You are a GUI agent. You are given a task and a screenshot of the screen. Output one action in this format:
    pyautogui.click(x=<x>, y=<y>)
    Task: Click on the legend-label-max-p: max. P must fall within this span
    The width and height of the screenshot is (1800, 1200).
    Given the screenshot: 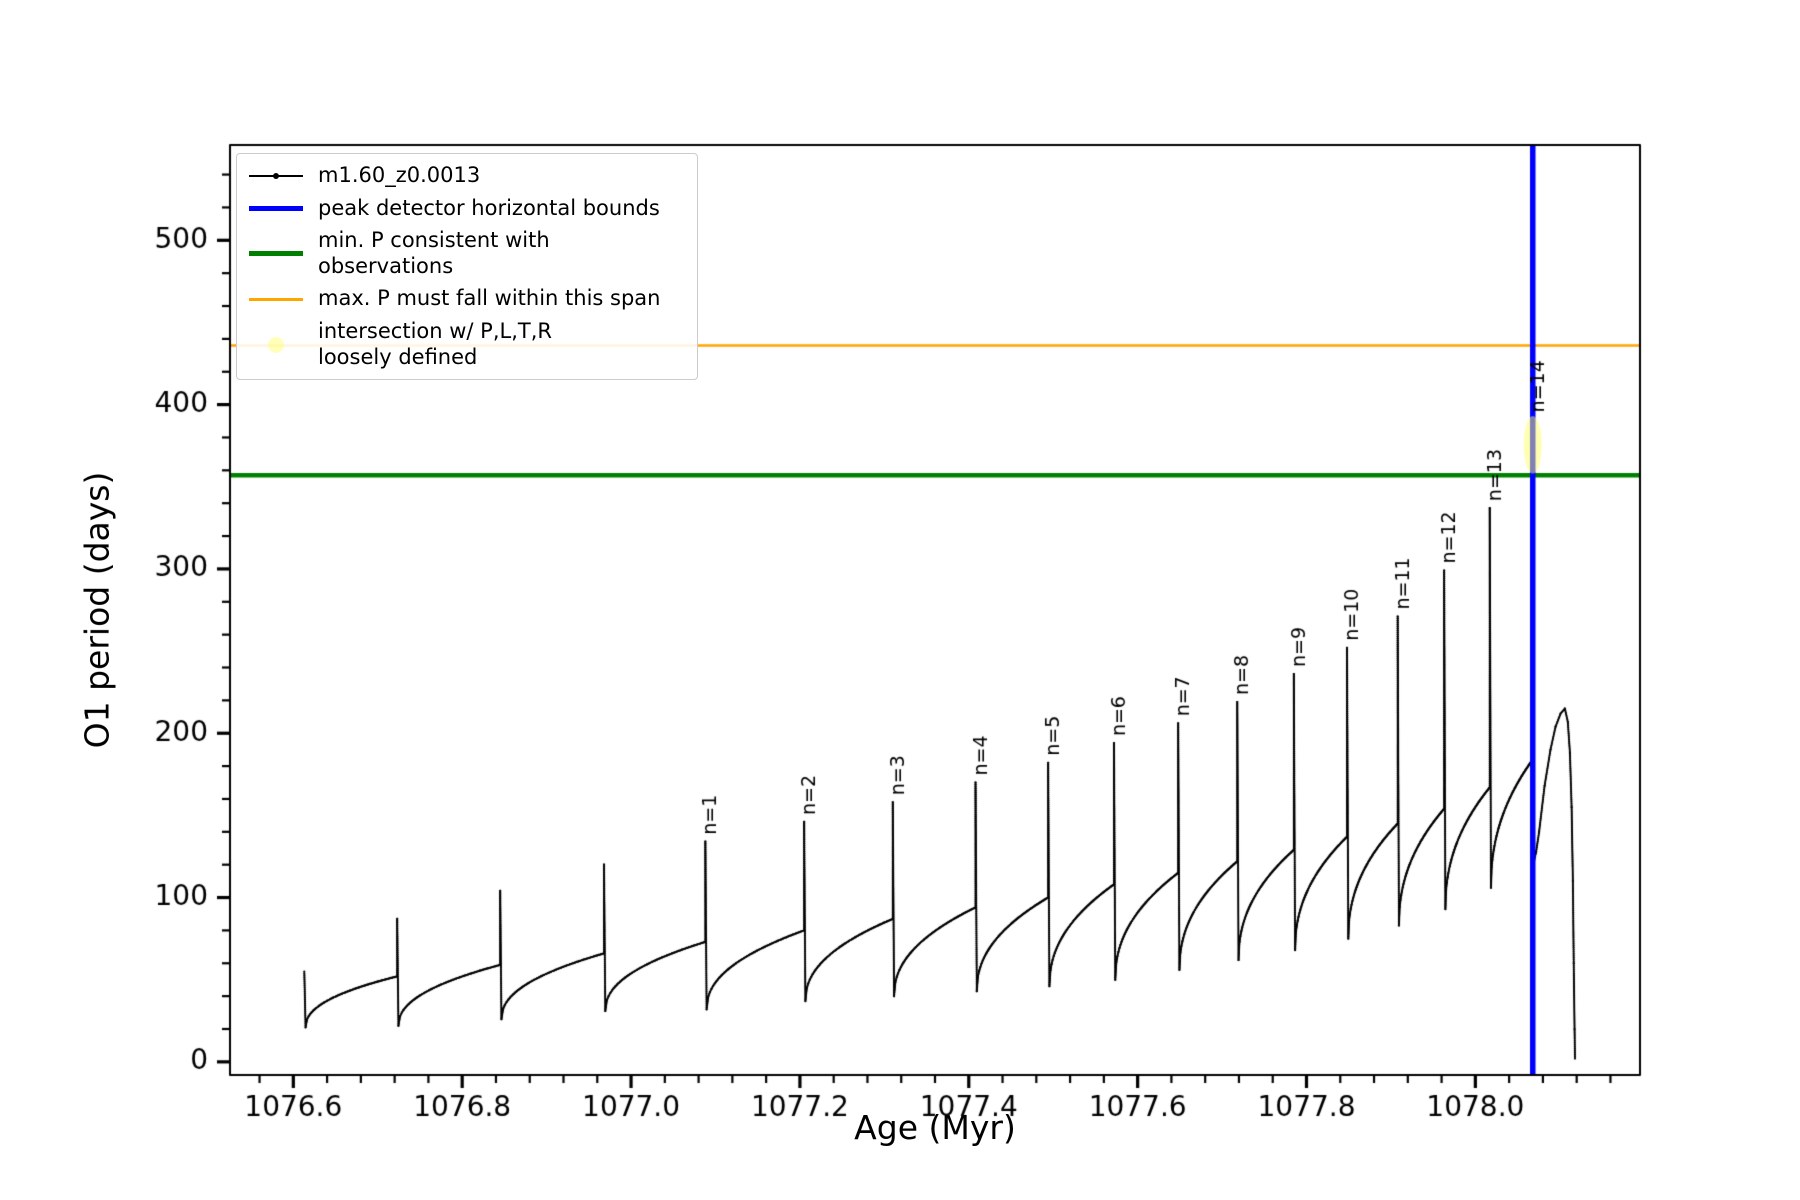 What is the action you would take?
    pyautogui.click(x=489, y=298)
    